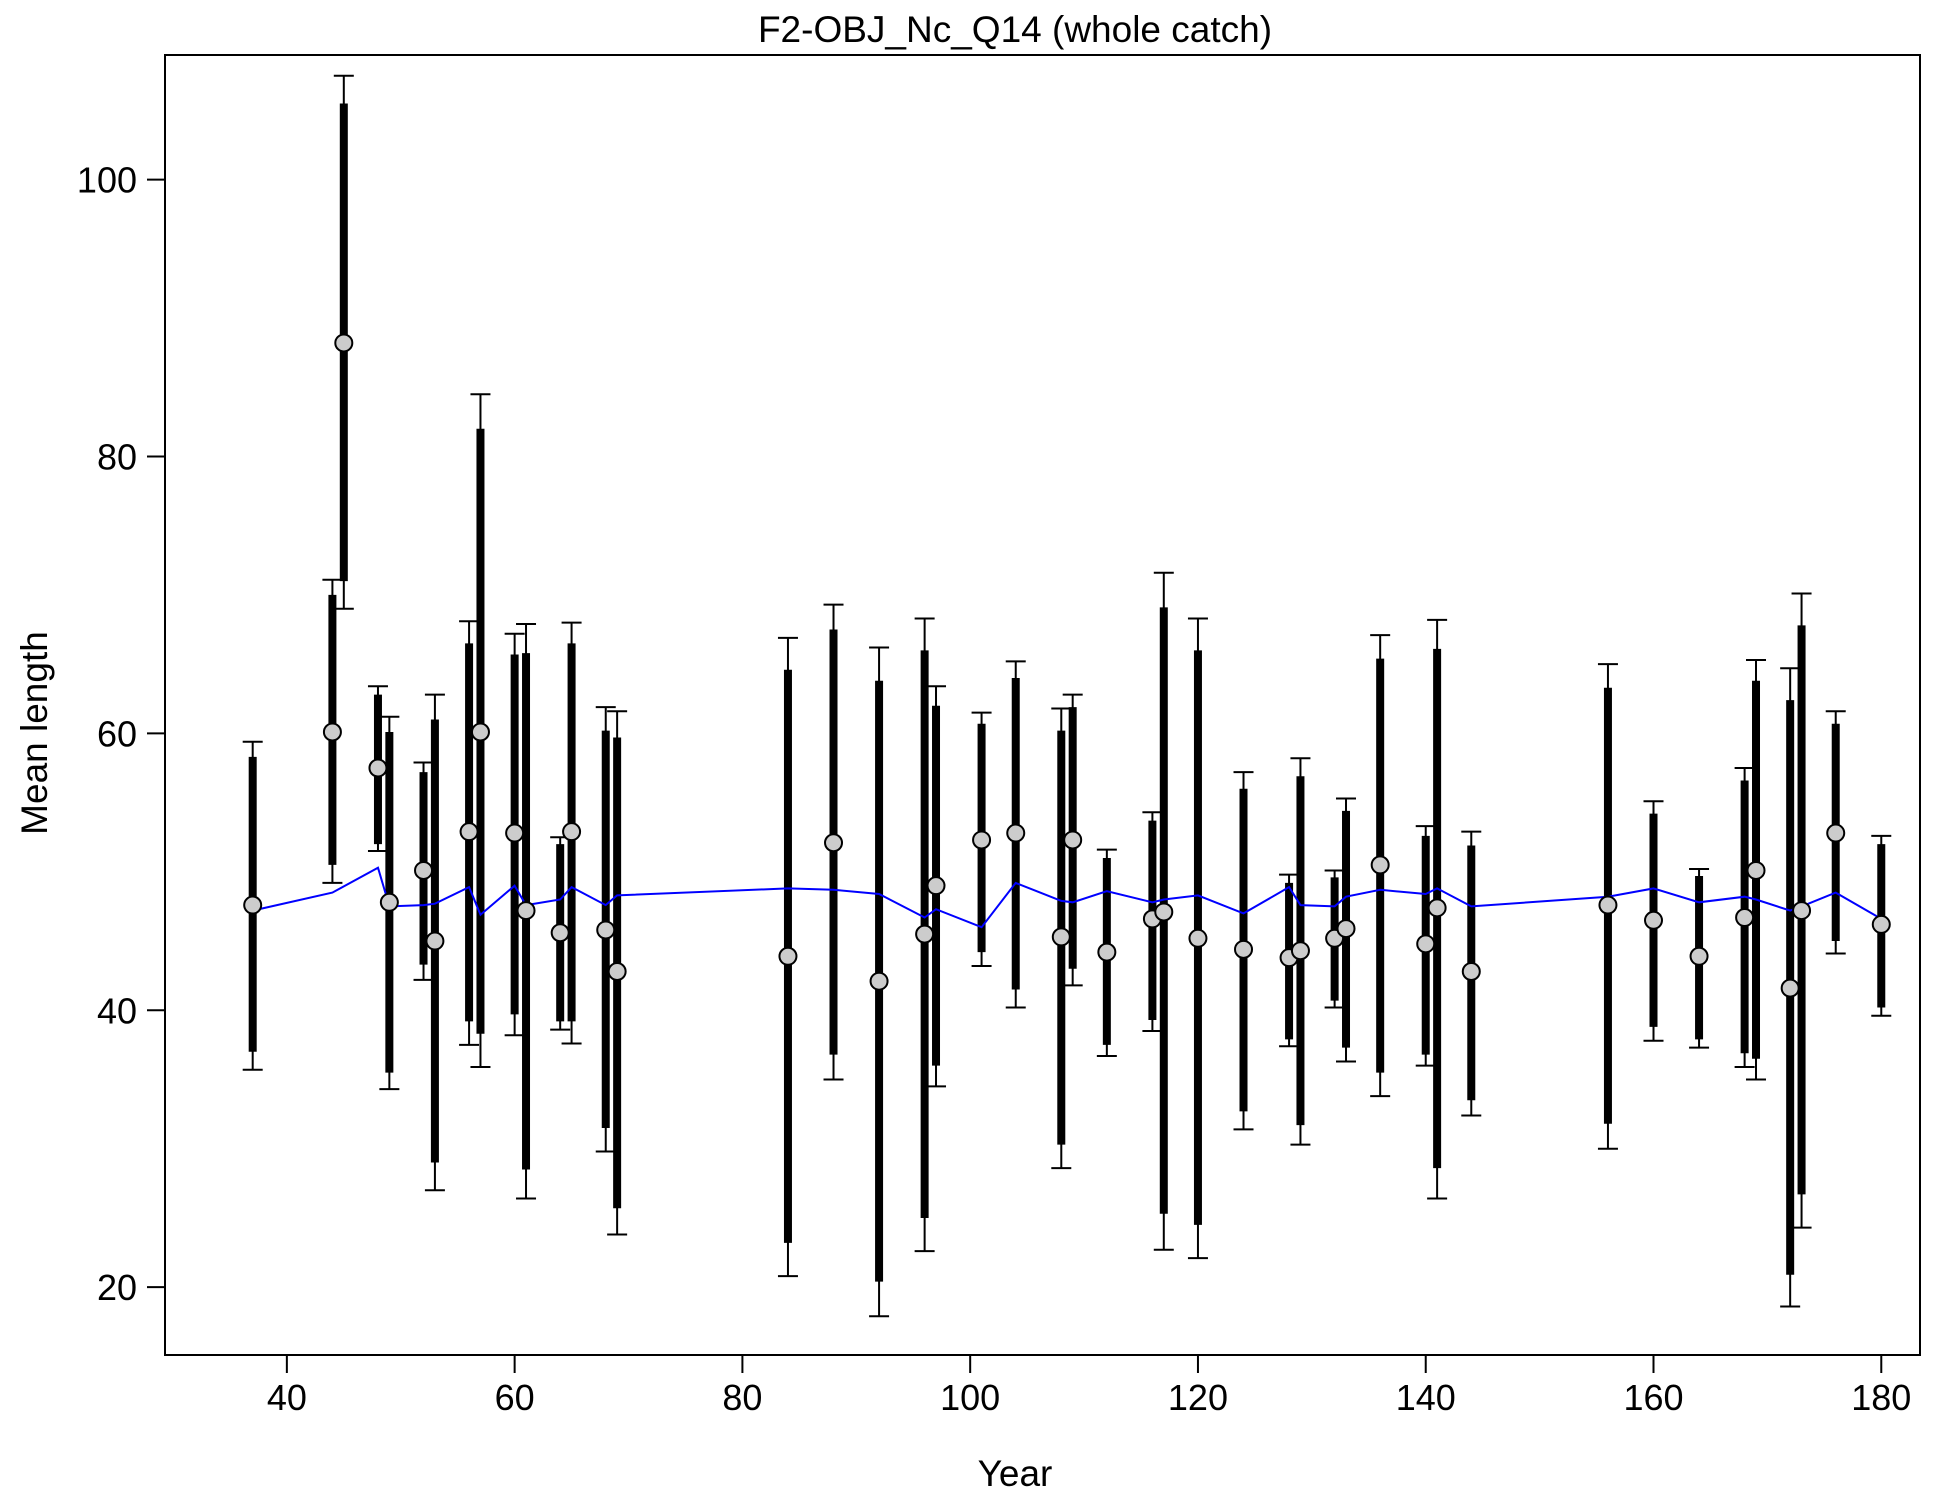 The width and height of the screenshot is (1950, 1500). I want to click on y-tick-label: 100, so click(107, 180).